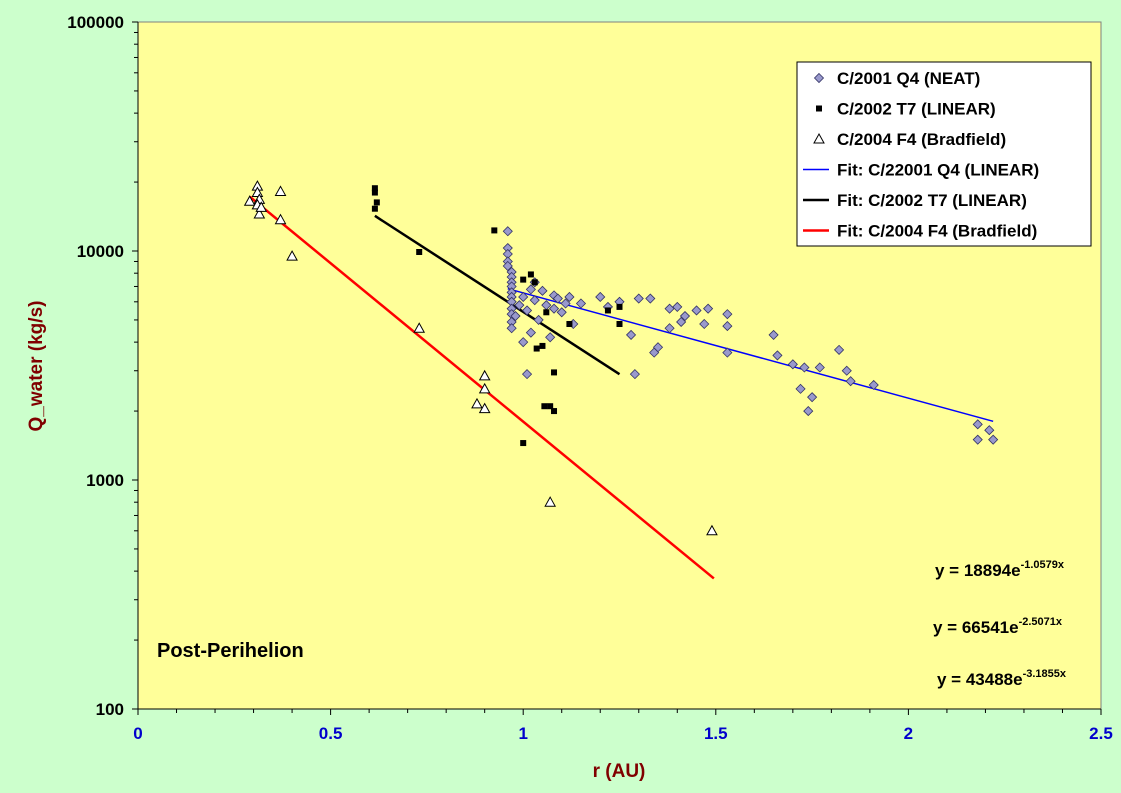  I want to click on legend-box, so click(944, 154).